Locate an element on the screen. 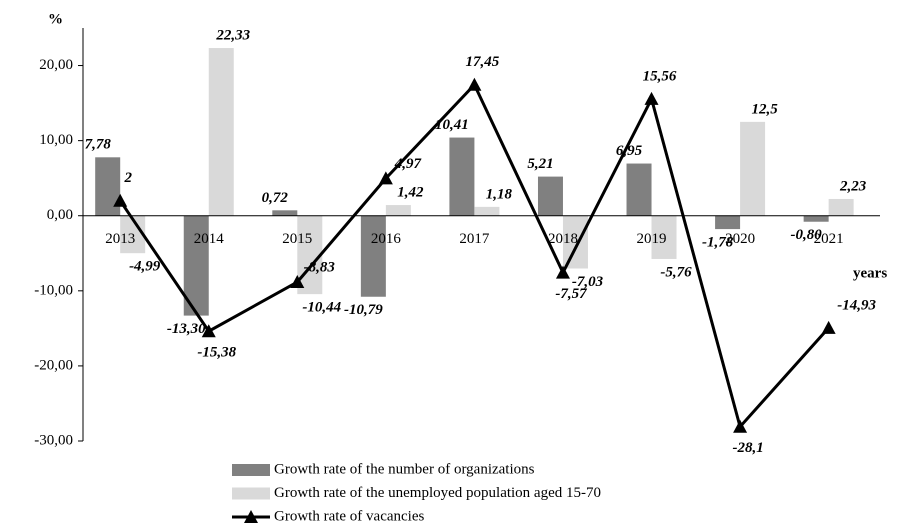 The width and height of the screenshot is (906, 526). x-tick-label: 2021 is located at coordinates (829, 239).